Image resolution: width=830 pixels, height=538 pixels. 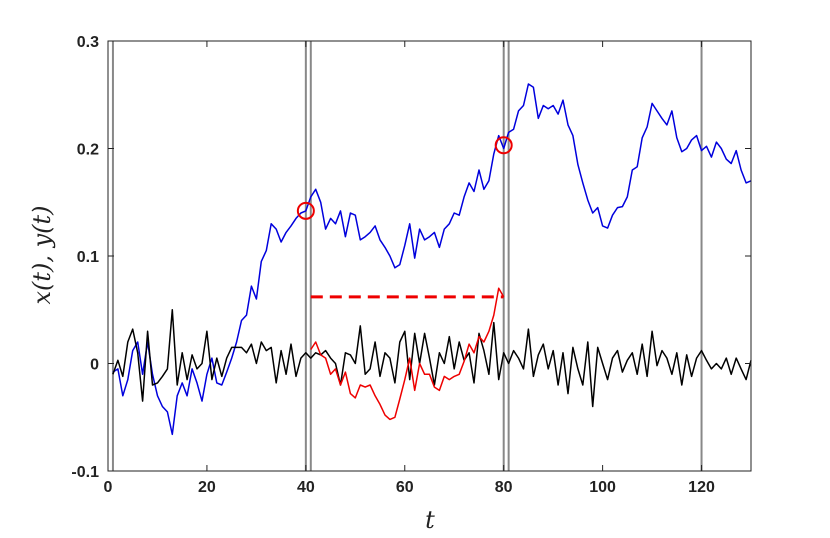 I want to click on y-tick-label-3: 0.1, so click(x=88, y=257).